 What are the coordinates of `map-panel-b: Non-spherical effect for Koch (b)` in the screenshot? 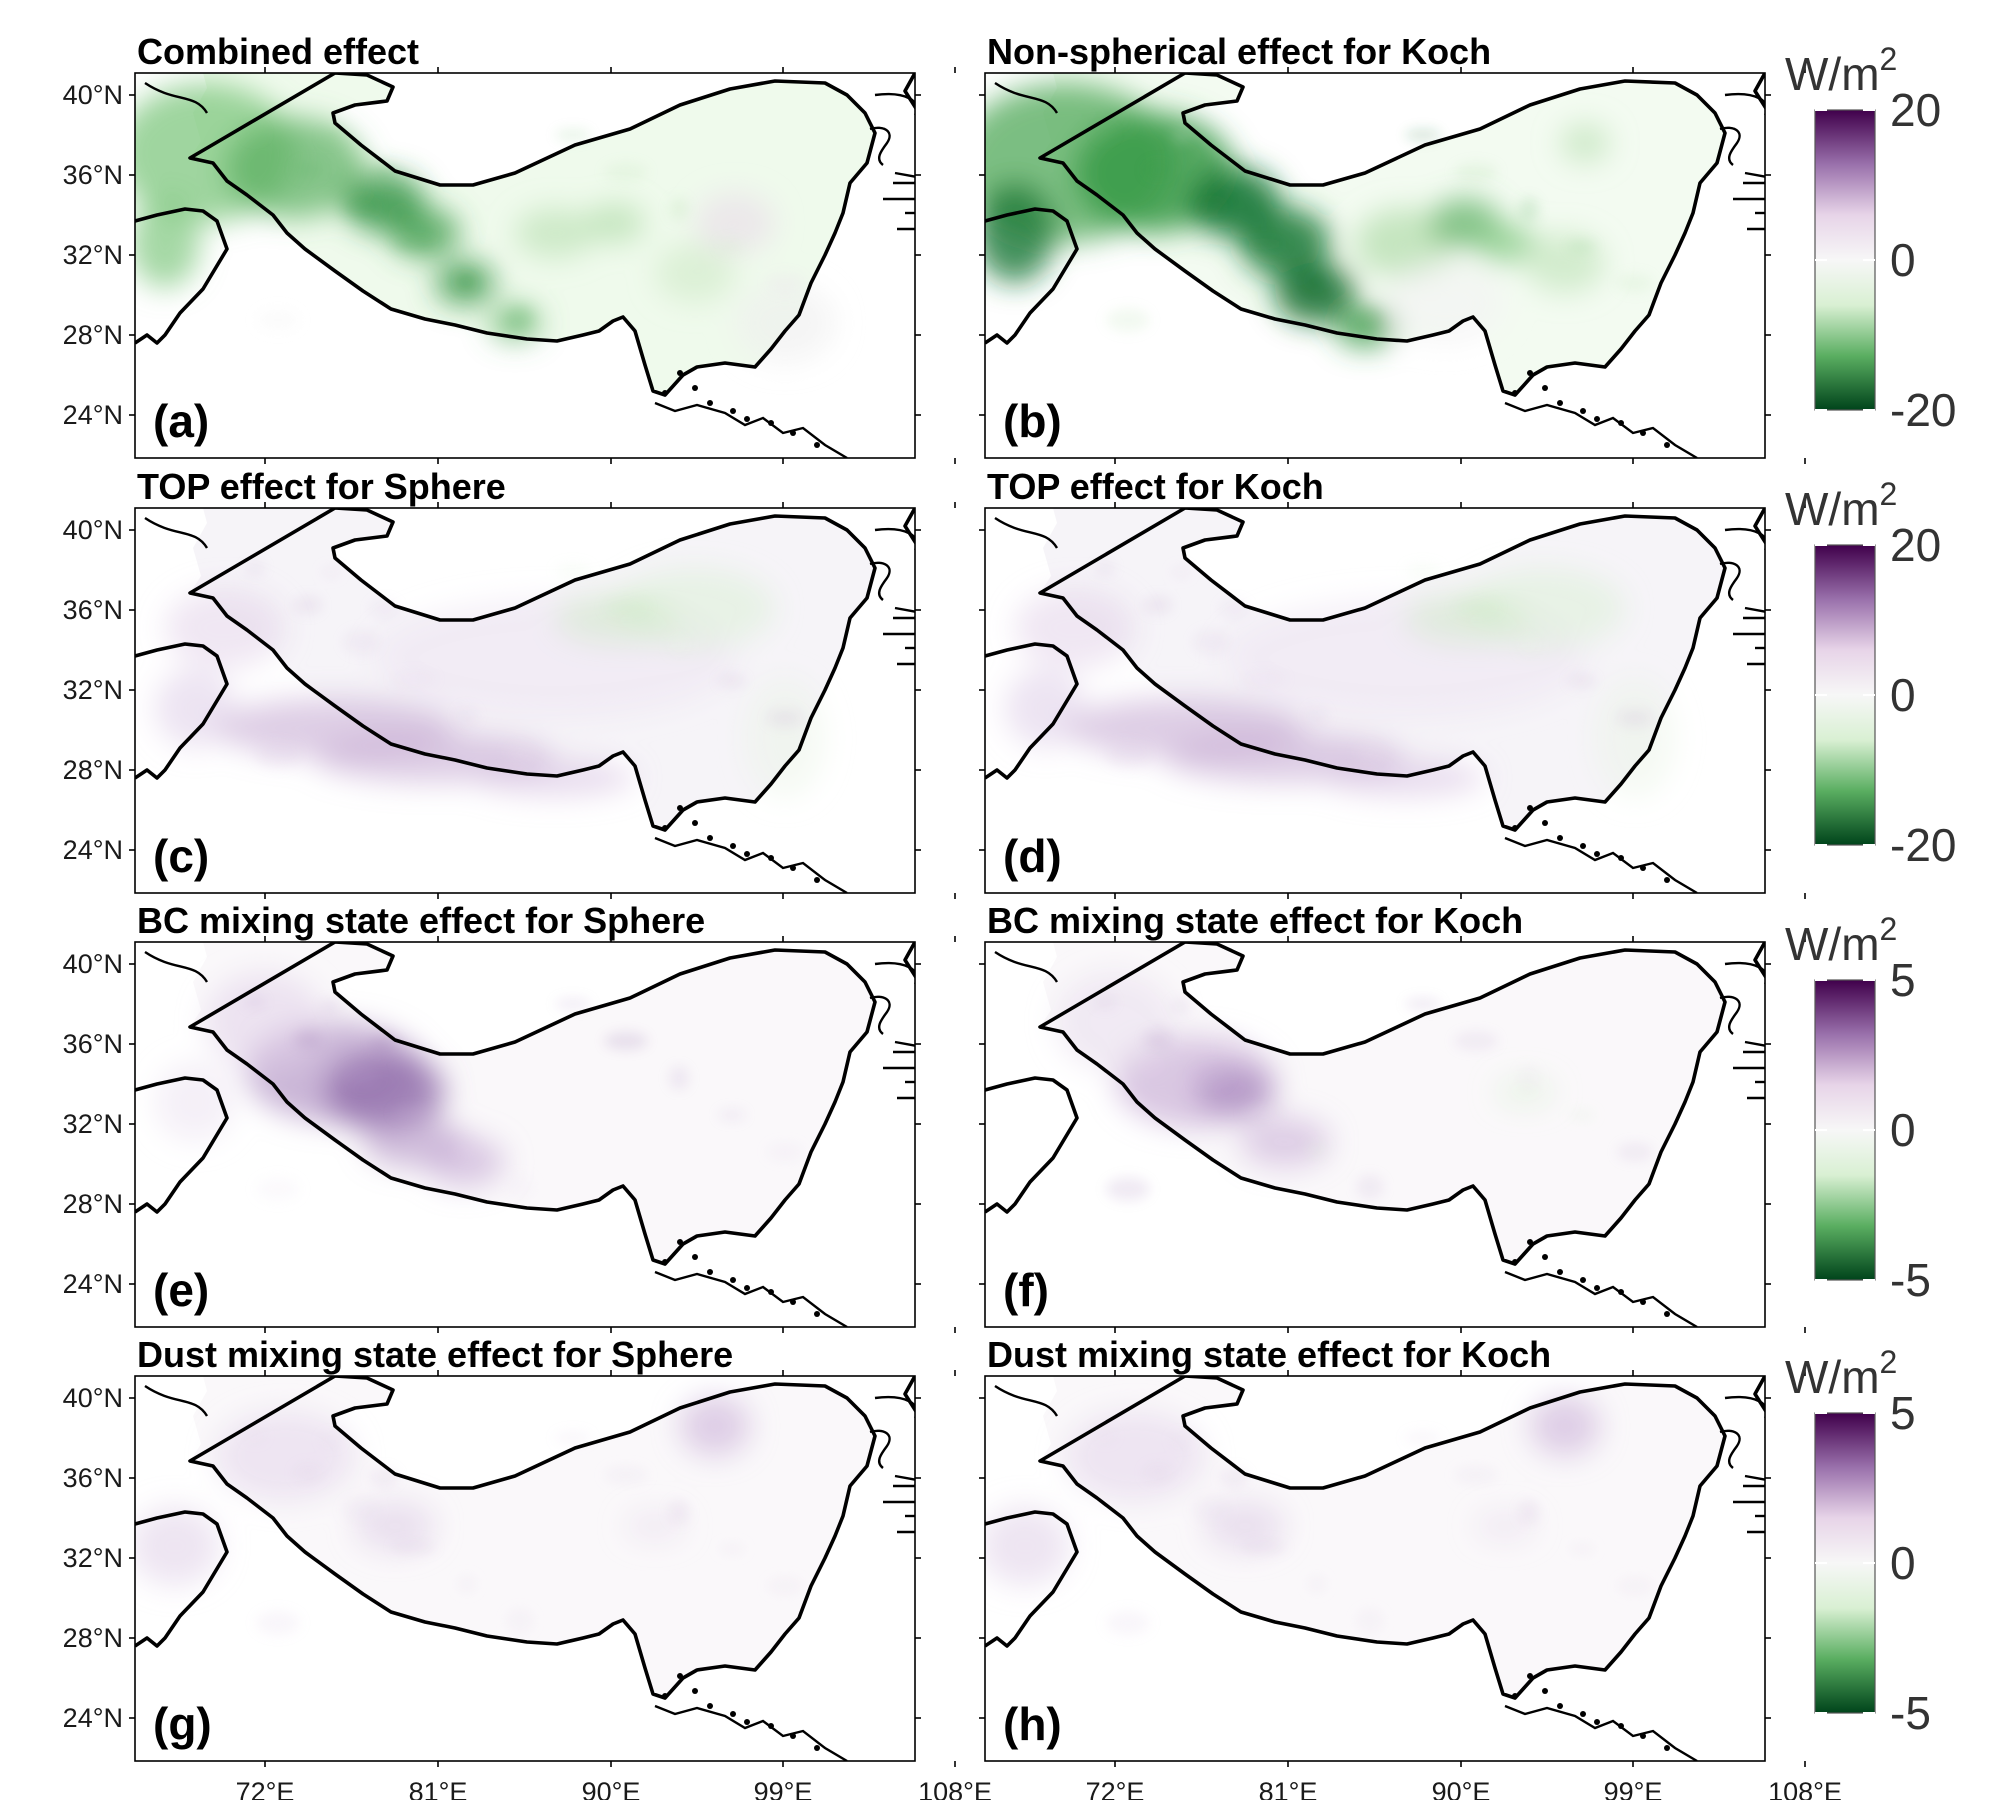 It's located at (1392, 247).